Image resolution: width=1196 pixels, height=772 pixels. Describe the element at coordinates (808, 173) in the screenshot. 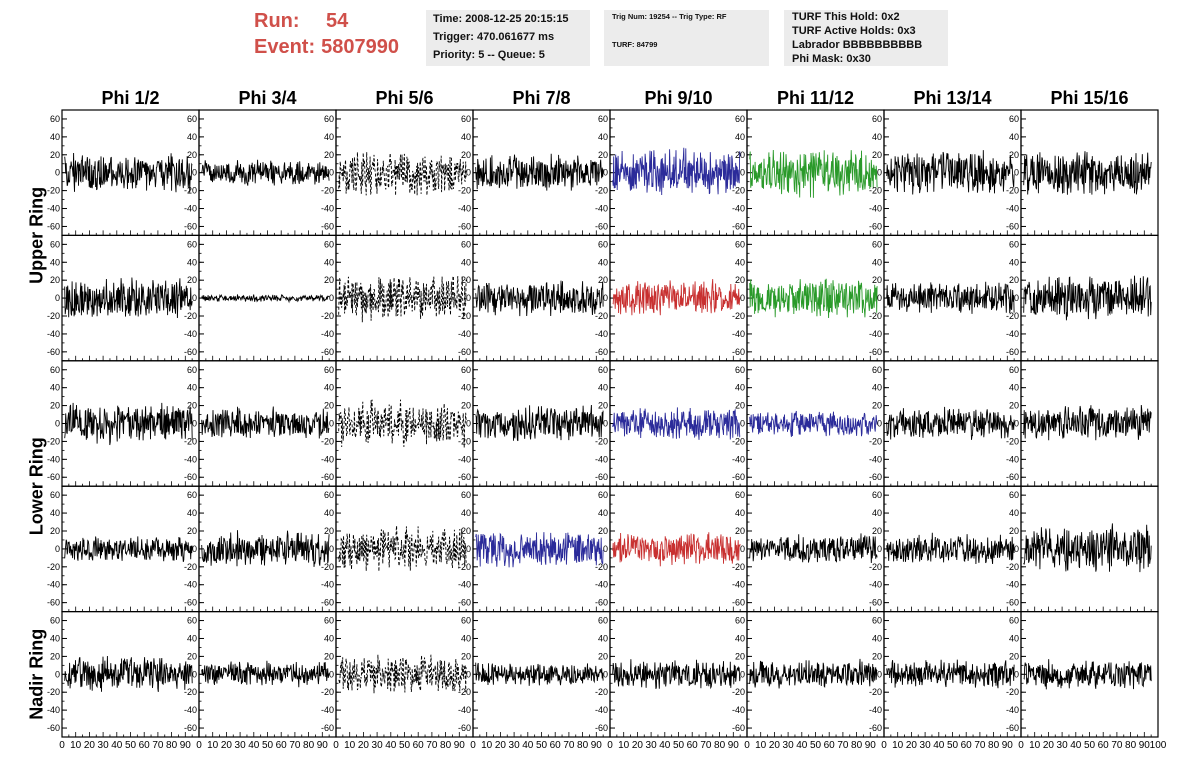

I see `panel-r1-c6: 60 40 20 0 -20 -40 -60` at that location.